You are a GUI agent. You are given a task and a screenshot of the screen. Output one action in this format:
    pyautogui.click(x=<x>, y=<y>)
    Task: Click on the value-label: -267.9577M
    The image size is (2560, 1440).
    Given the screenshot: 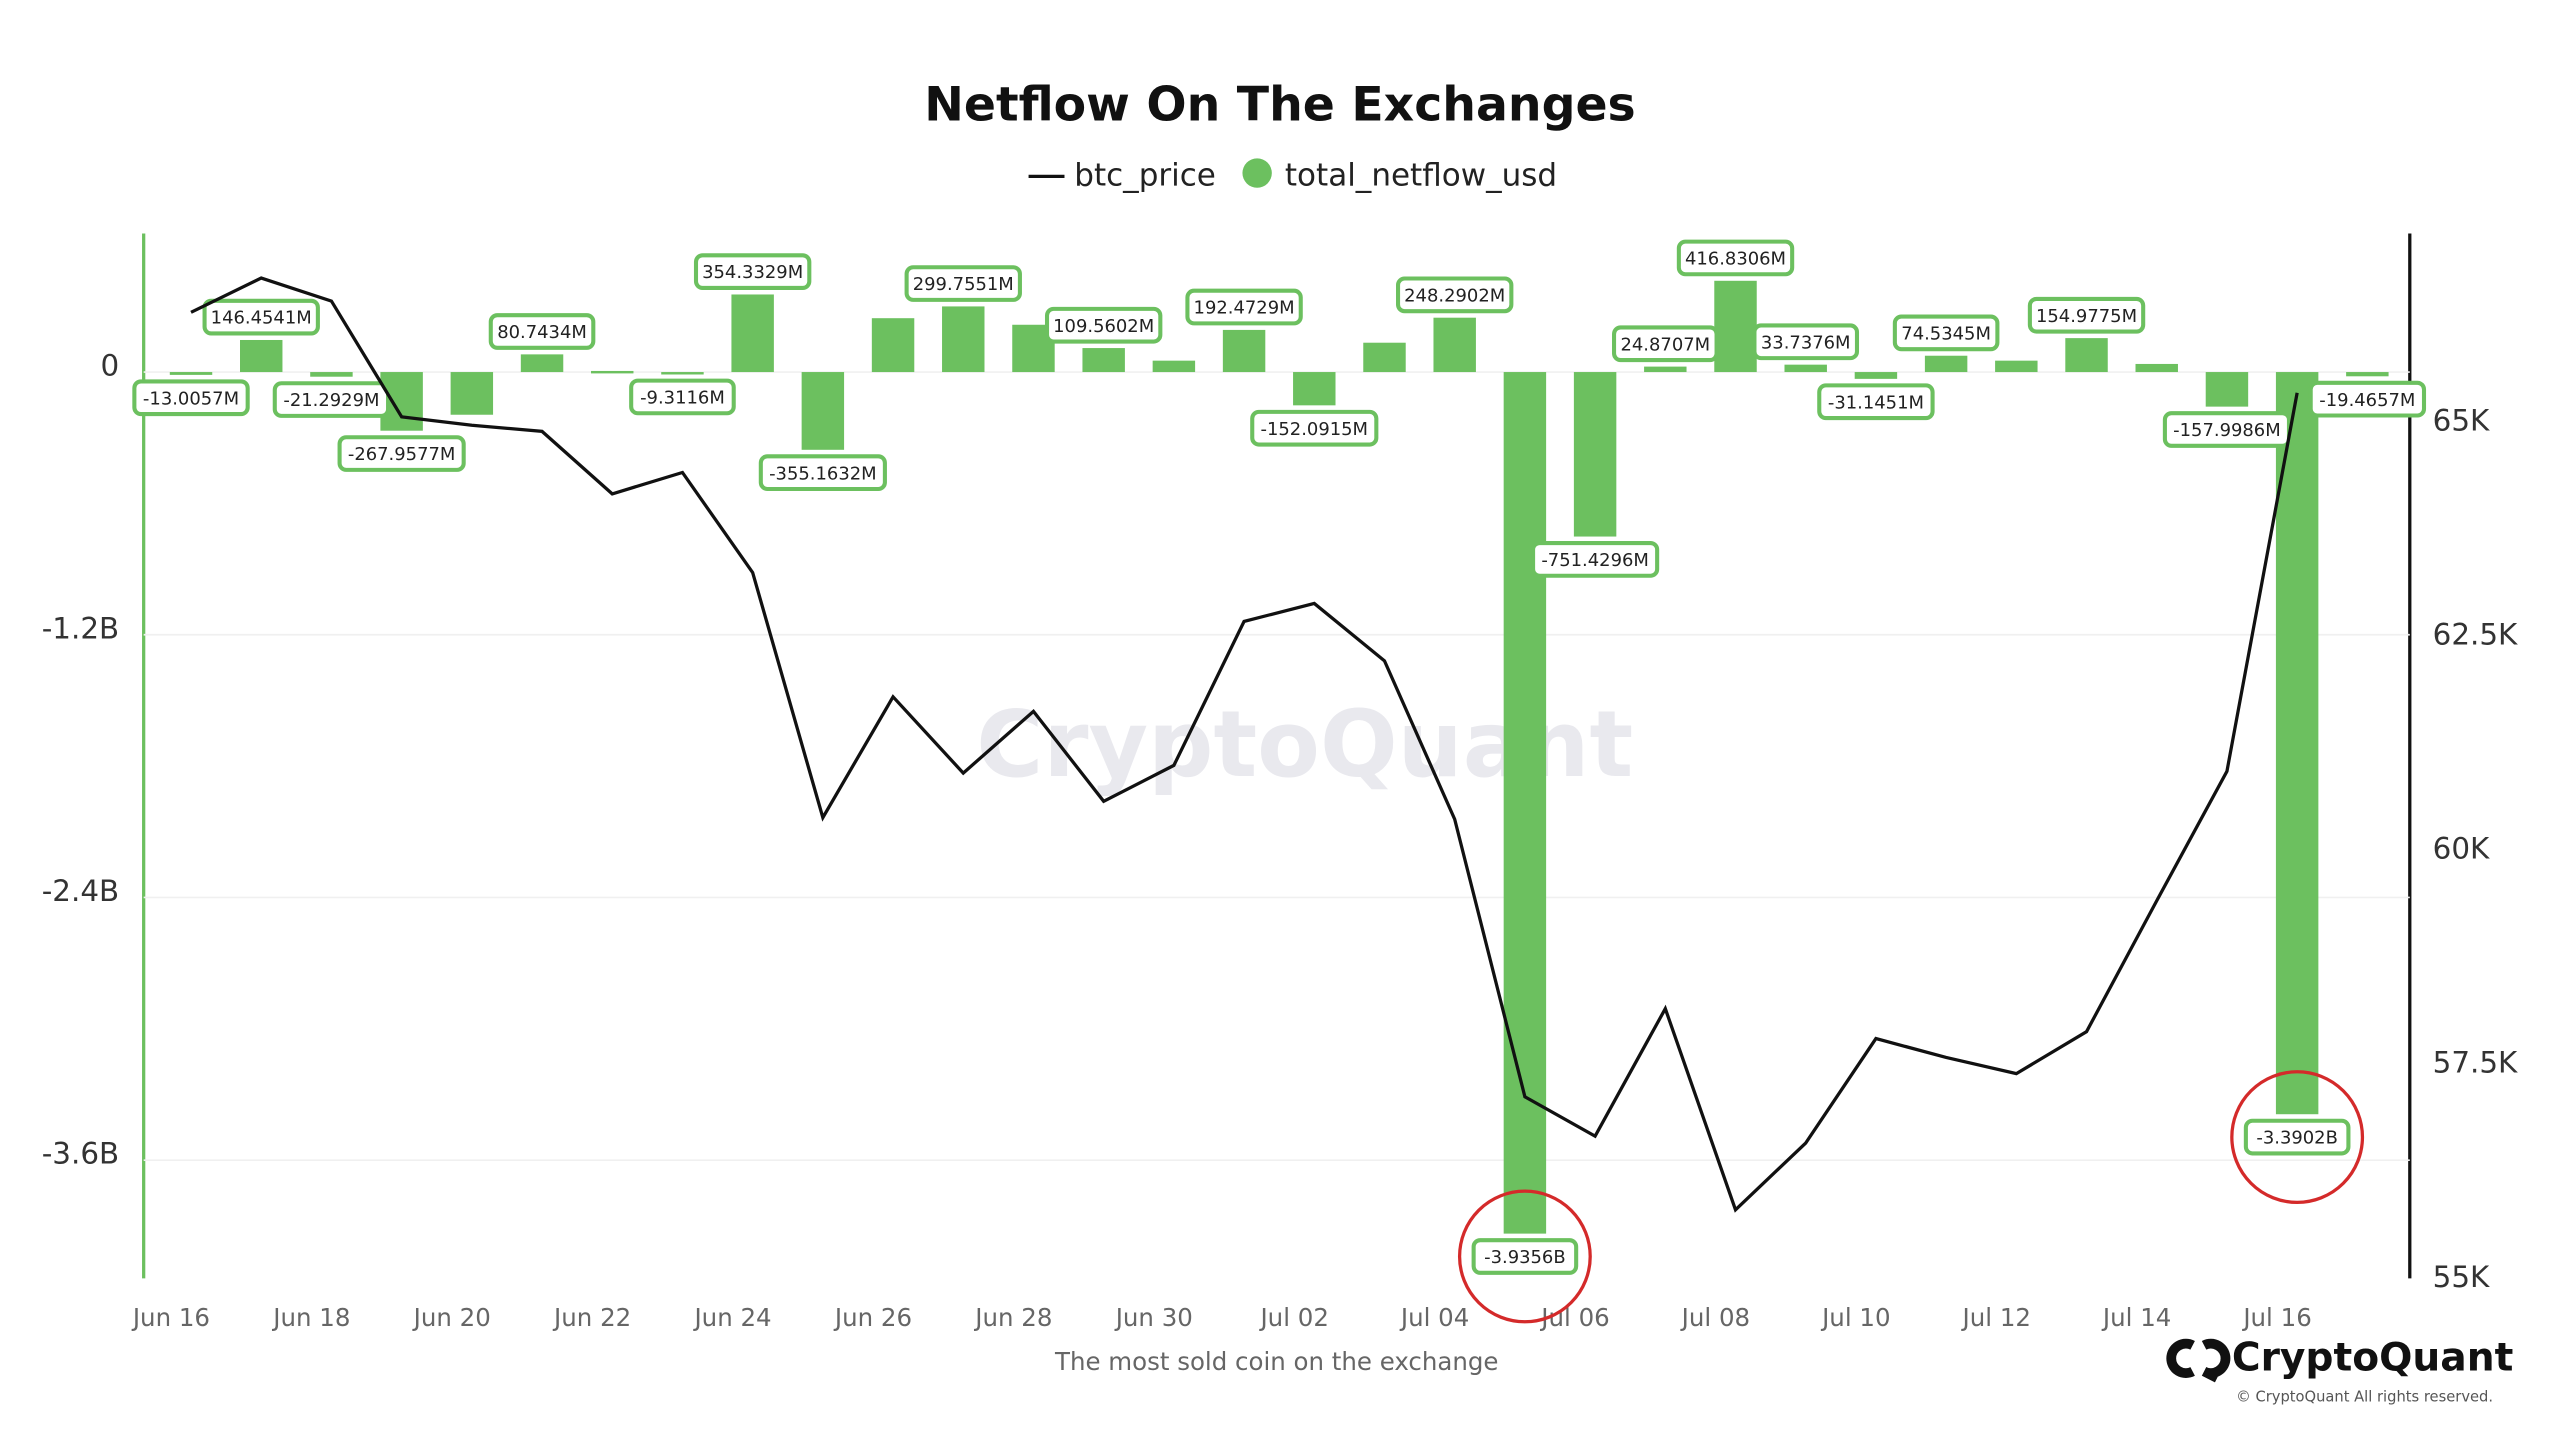 What is the action you would take?
    pyautogui.click(x=402, y=454)
    